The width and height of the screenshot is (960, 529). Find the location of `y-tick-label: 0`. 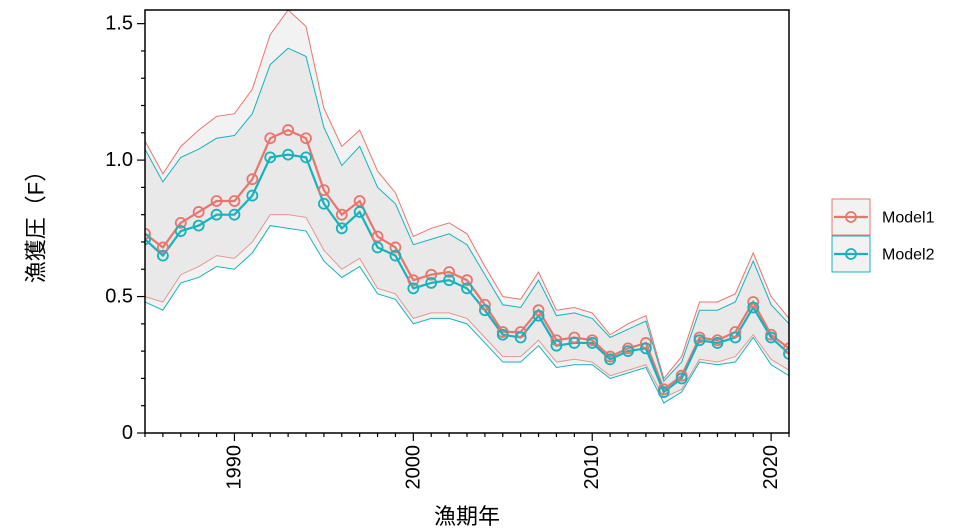

y-tick-label: 0 is located at coordinates (127, 433).